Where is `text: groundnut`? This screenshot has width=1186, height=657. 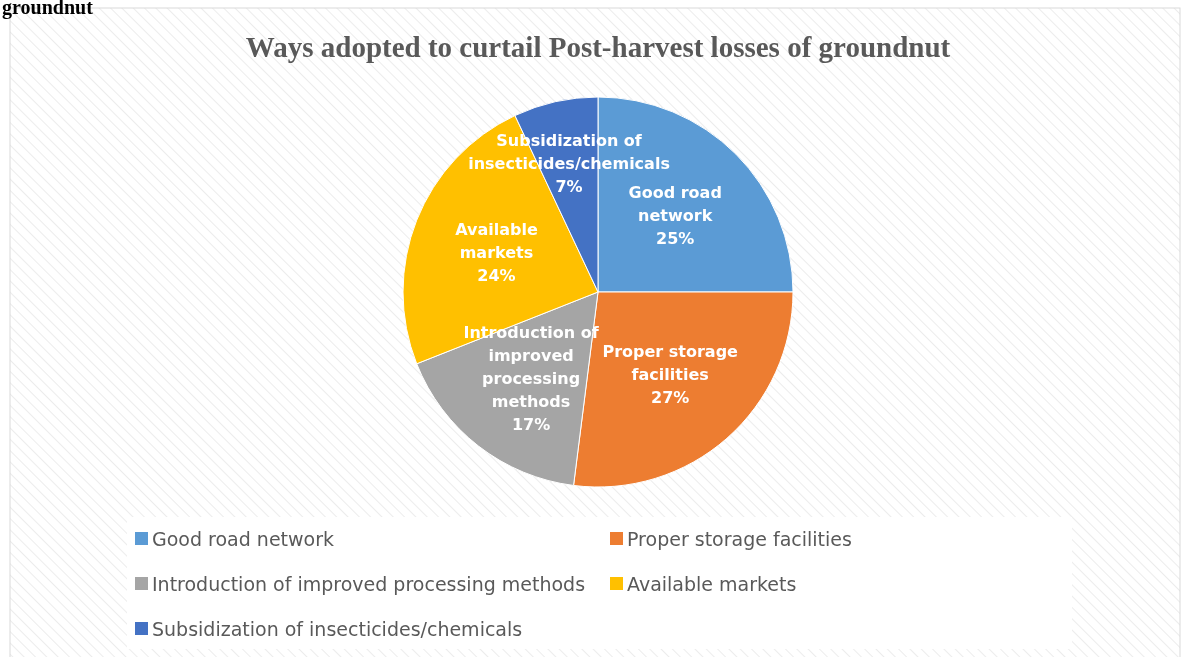
text: groundnut is located at coordinates (48, 9).